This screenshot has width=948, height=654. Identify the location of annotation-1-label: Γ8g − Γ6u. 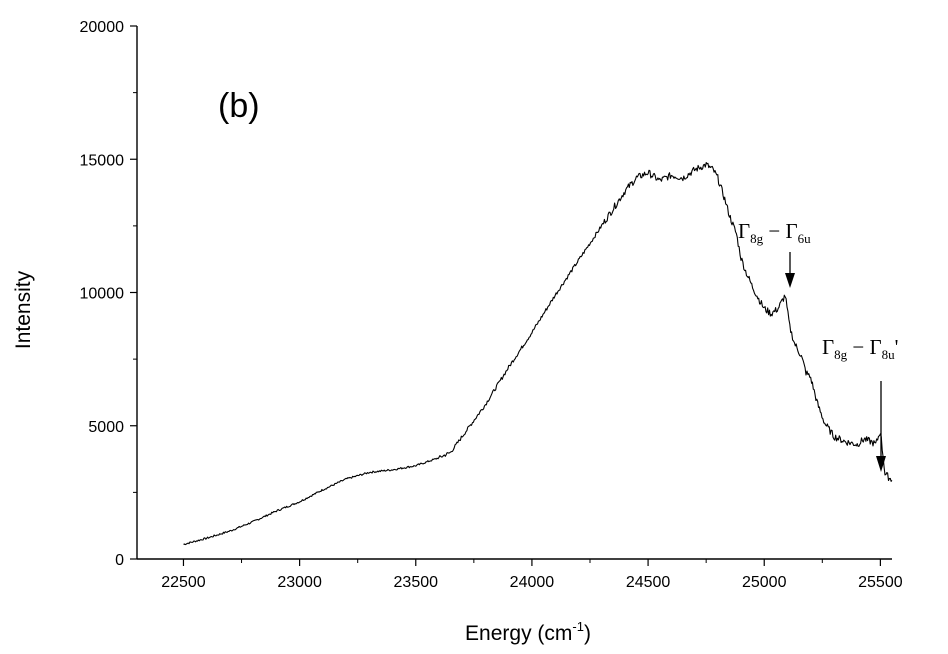
(774, 232).